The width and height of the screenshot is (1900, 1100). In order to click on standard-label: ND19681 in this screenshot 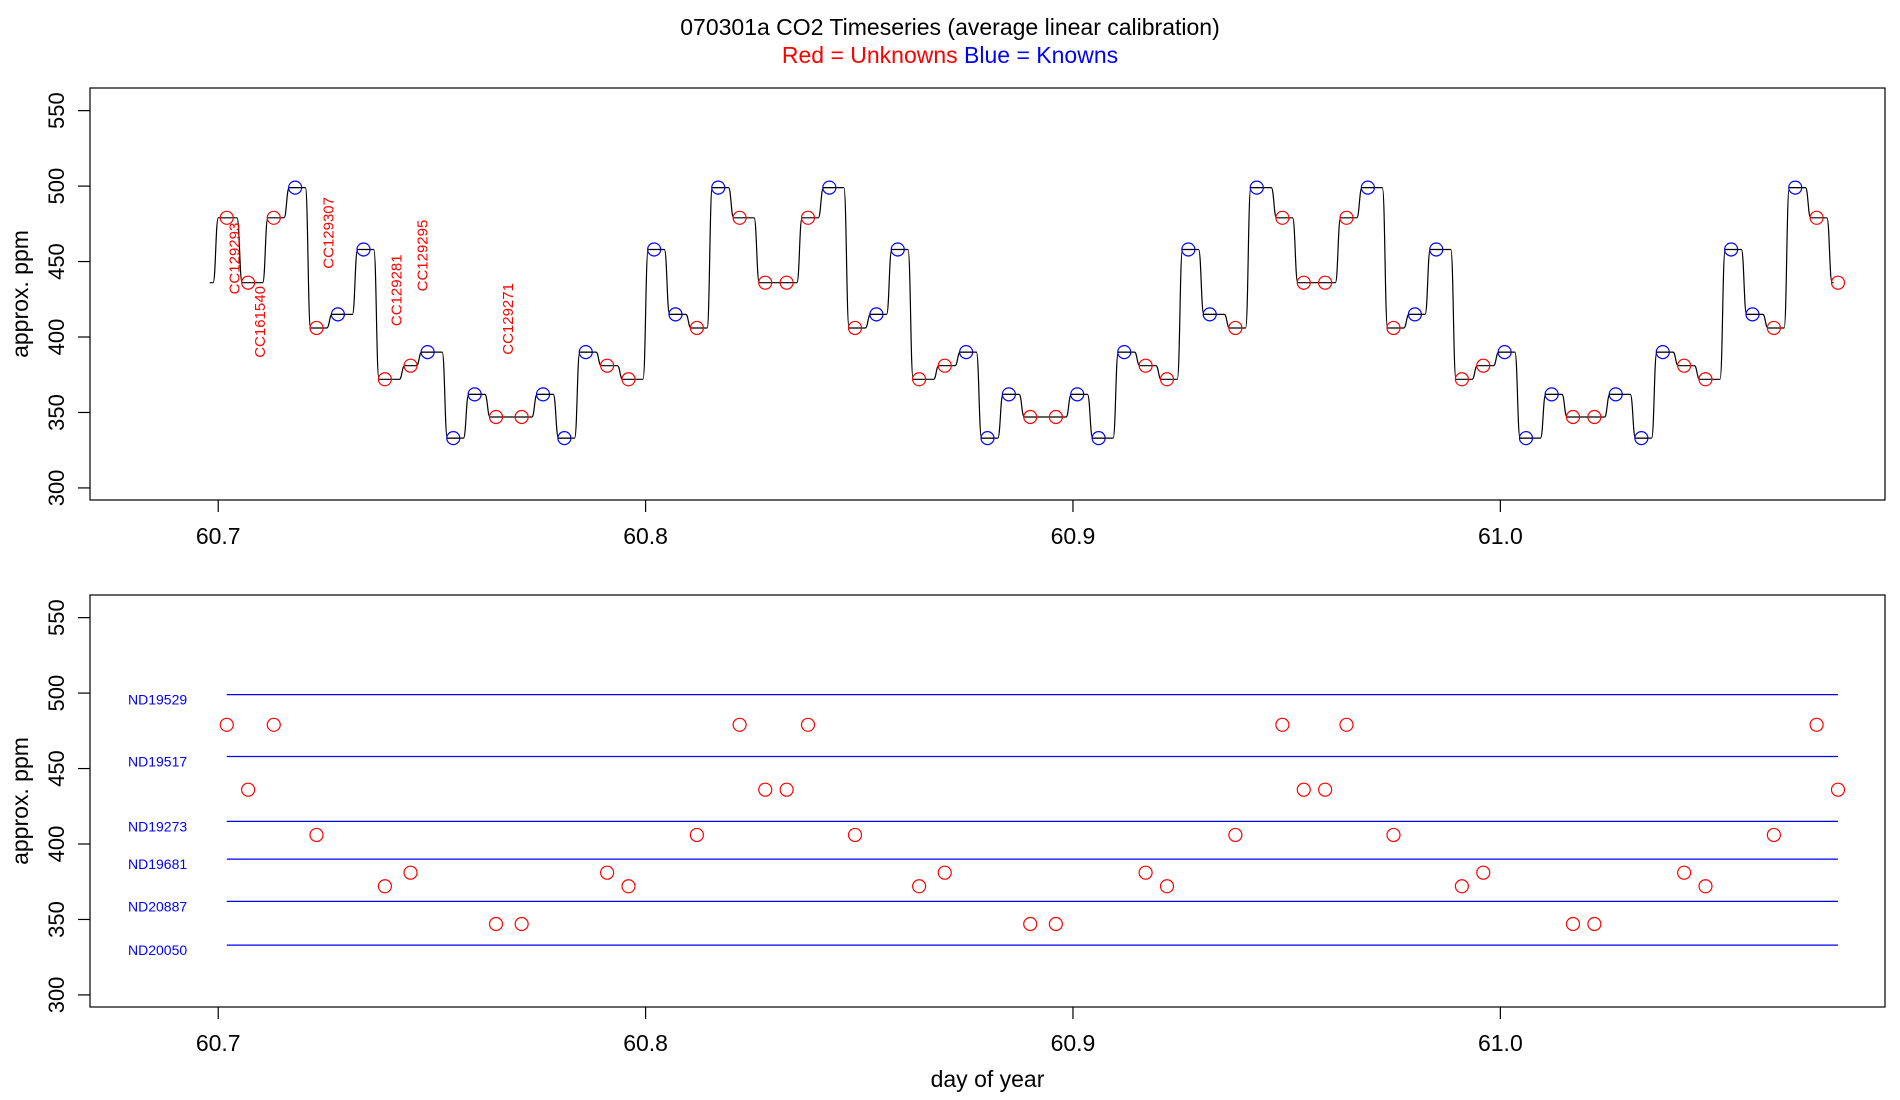, I will do `click(157, 864)`.